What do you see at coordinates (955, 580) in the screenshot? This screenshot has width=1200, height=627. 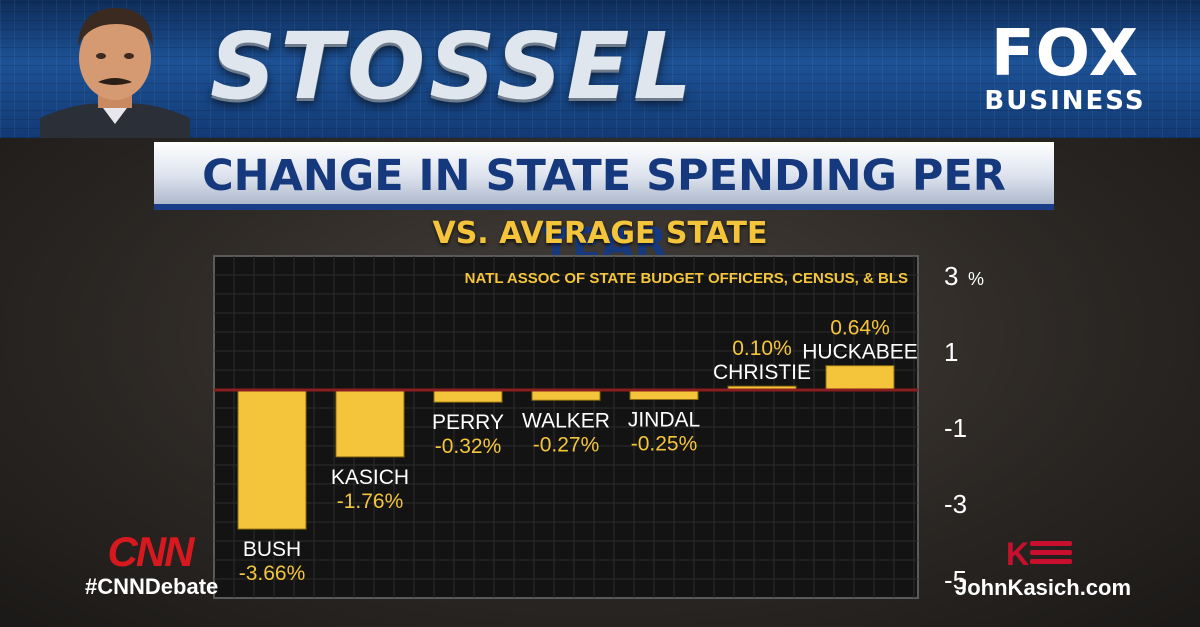 I see `y-tick-label: -5` at bounding box center [955, 580].